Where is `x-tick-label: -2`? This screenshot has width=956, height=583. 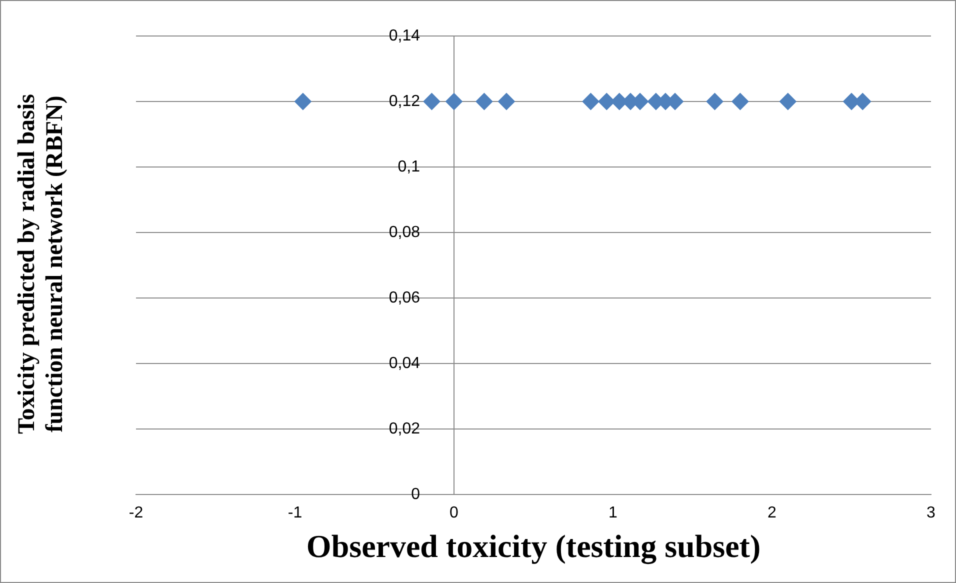 x-tick-label: -2 is located at coordinates (136, 513).